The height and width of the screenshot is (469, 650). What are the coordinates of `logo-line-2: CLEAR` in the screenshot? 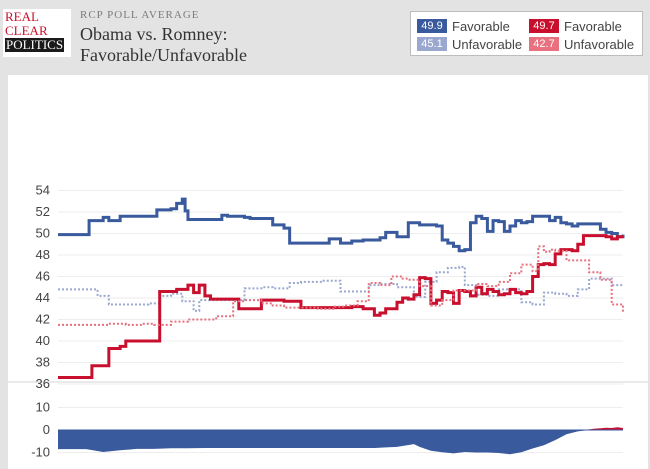 It's located at (26, 30).